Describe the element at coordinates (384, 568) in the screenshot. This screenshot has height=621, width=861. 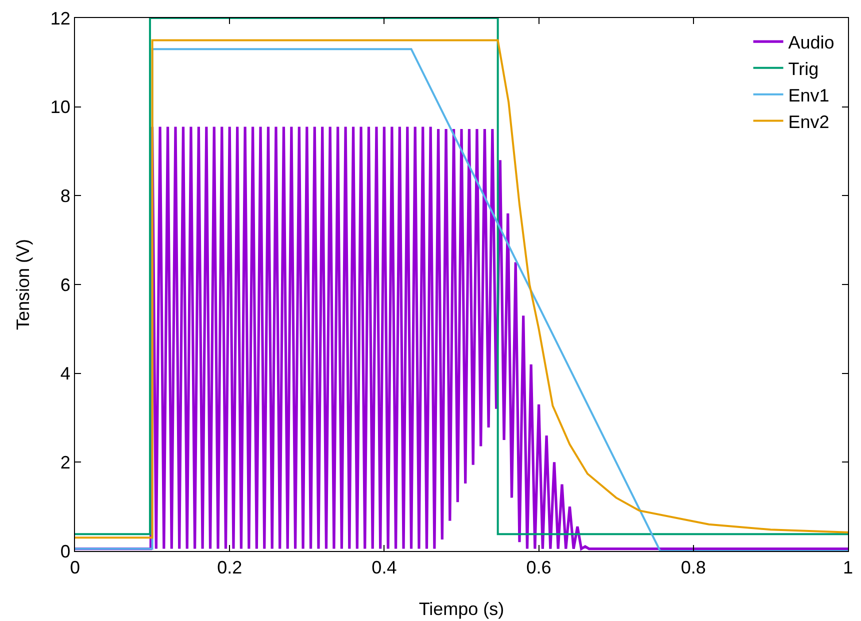
I see `x-tick-label: 0.4` at that location.